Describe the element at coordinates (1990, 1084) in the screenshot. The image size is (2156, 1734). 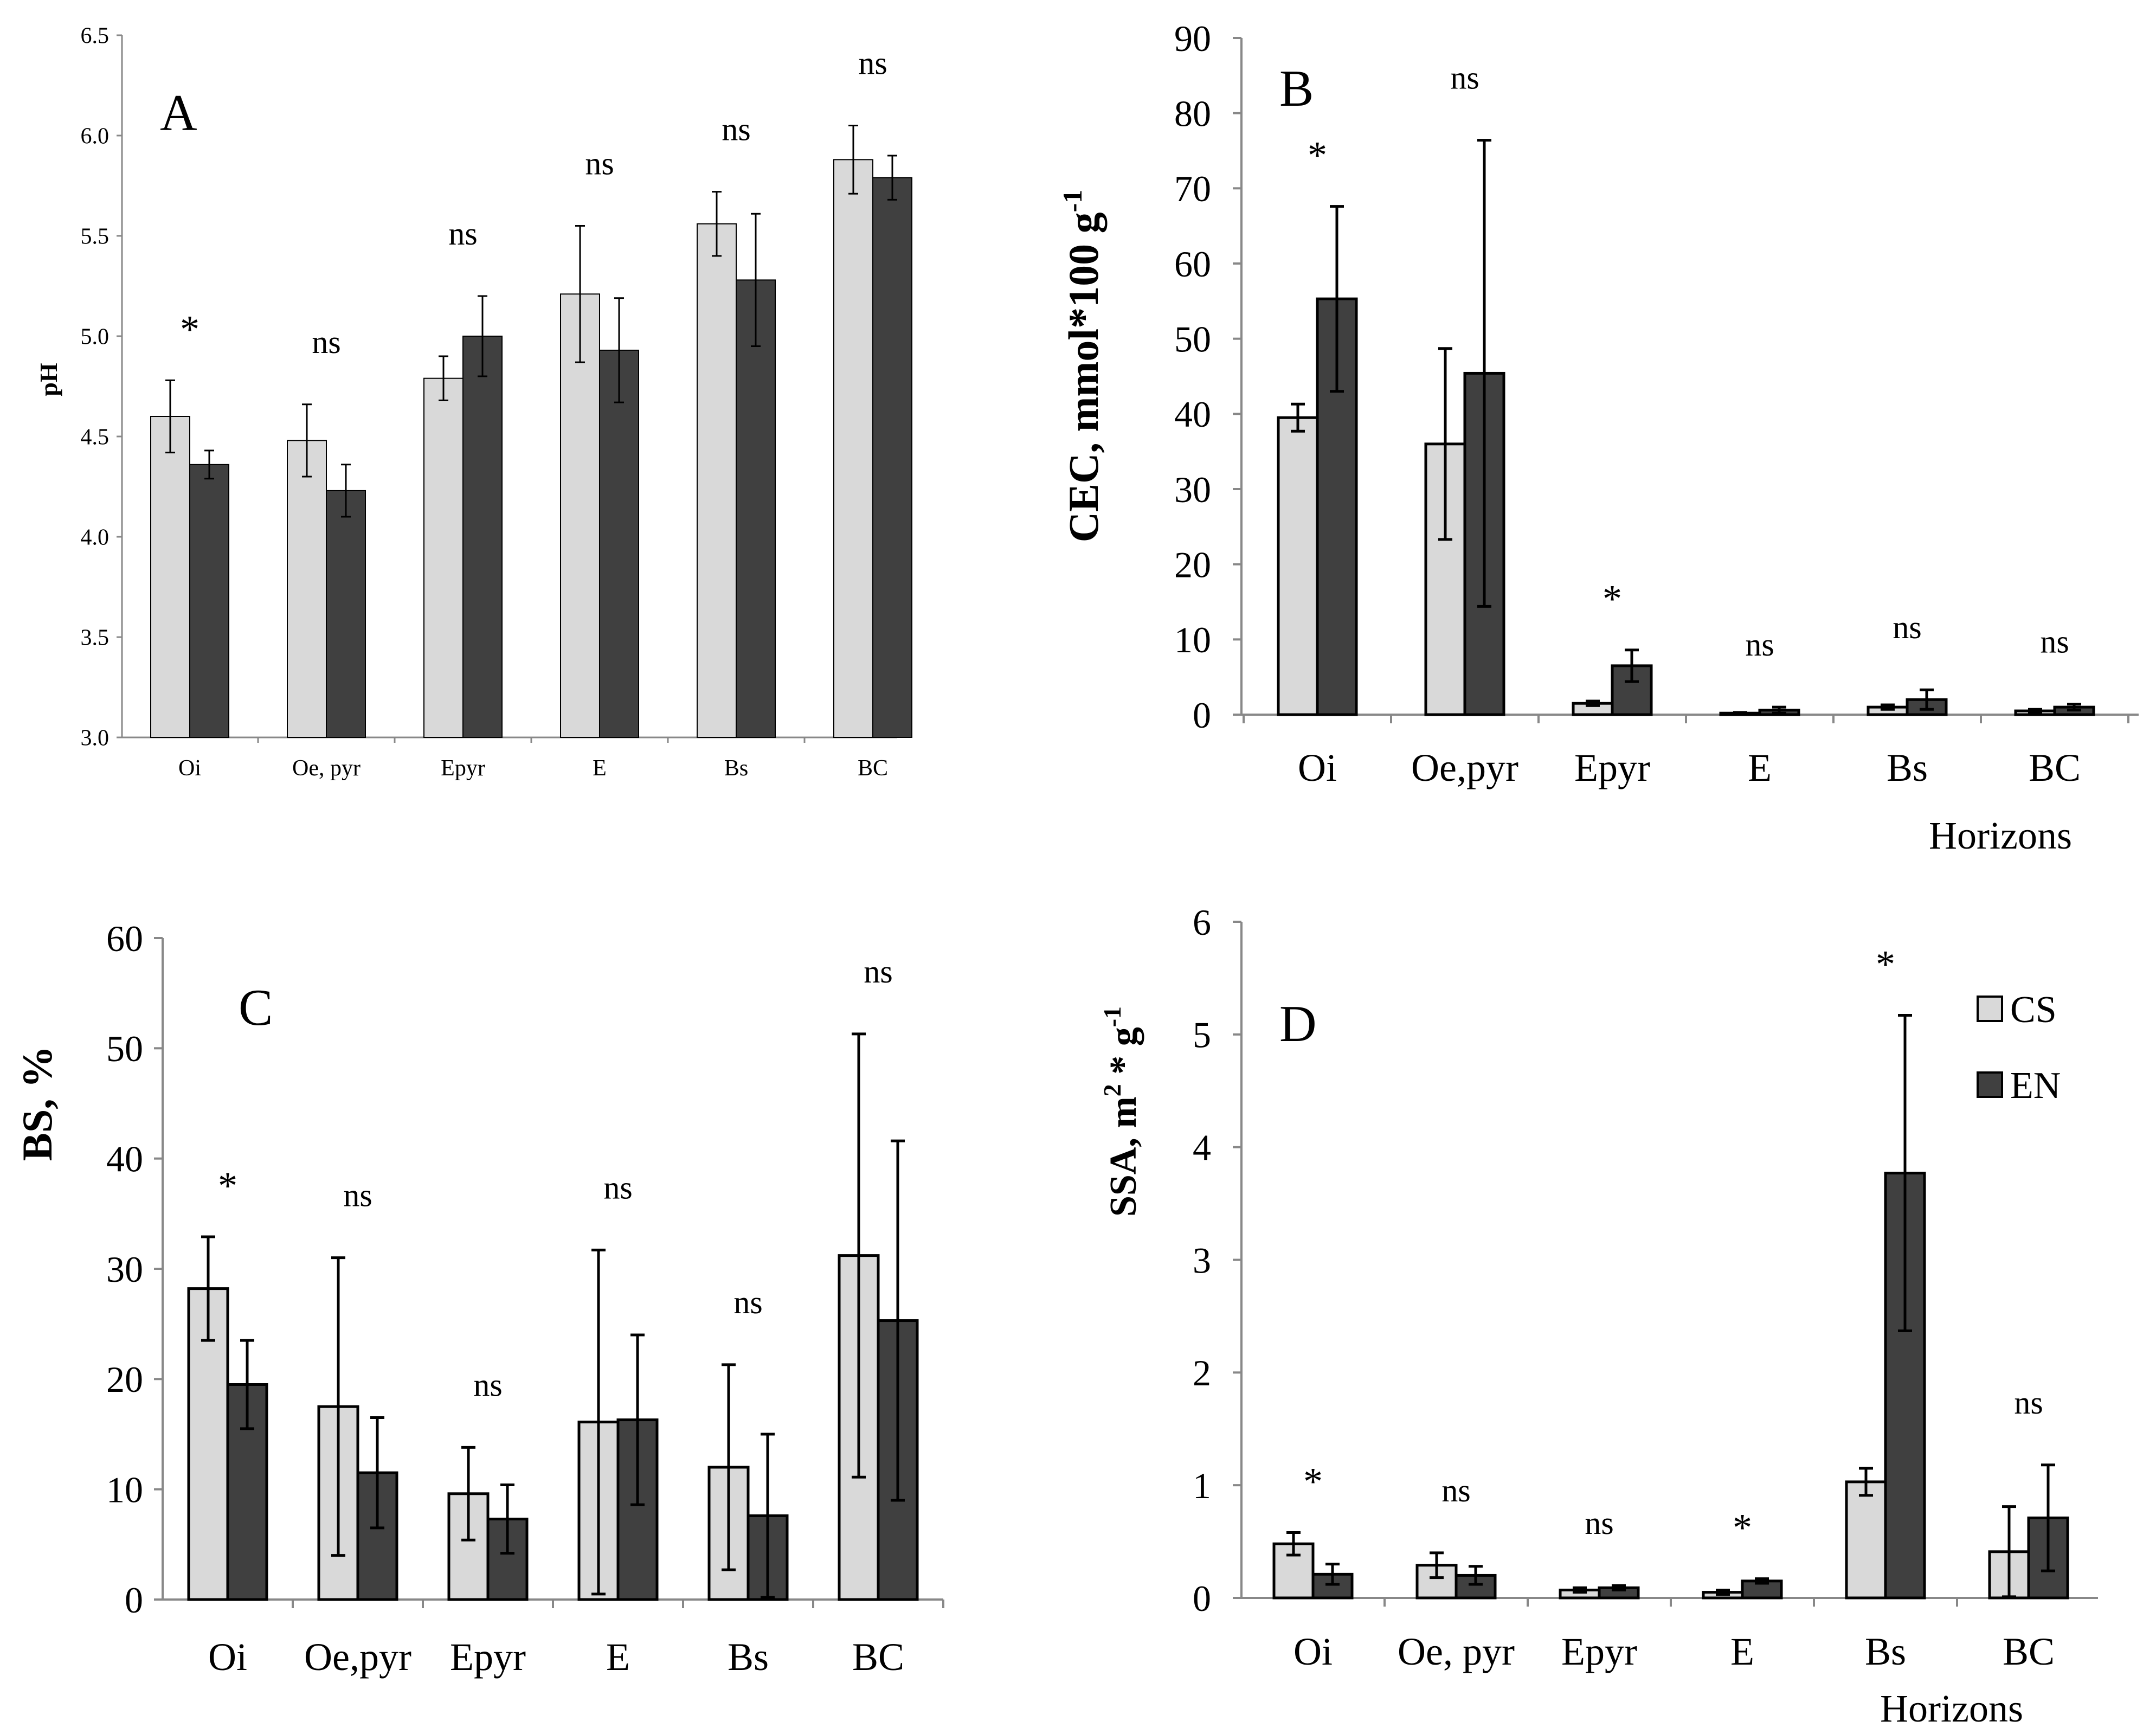
I see `legend-swatch-en` at that location.